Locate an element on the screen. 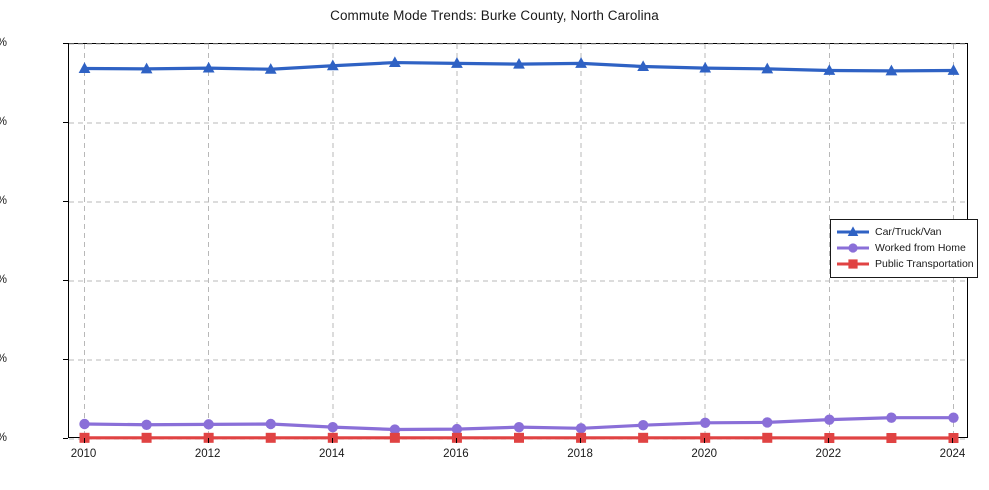 The width and height of the screenshot is (989, 490). legend-label: Worked from Home is located at coordinates (920, 248).